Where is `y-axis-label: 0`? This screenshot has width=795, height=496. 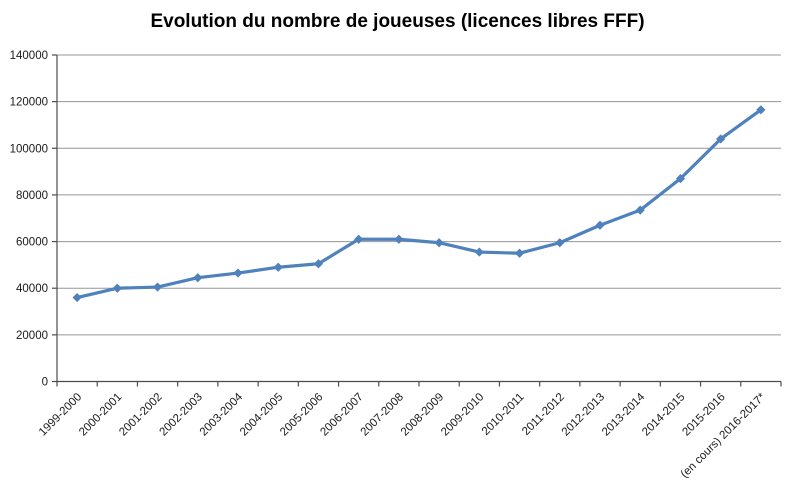
y-axis-label: 0 is located at coordinates (45, 383).